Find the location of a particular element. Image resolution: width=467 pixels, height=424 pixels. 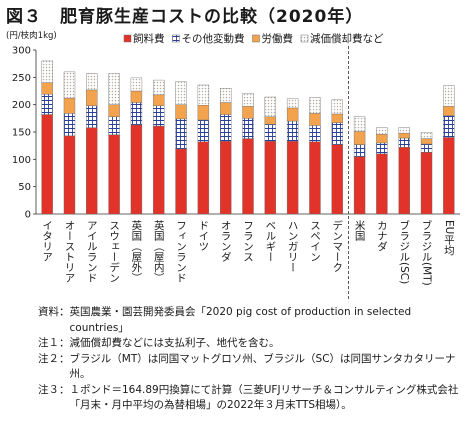

y-tick-label-300: 300 is located at coordinates (21, 51).